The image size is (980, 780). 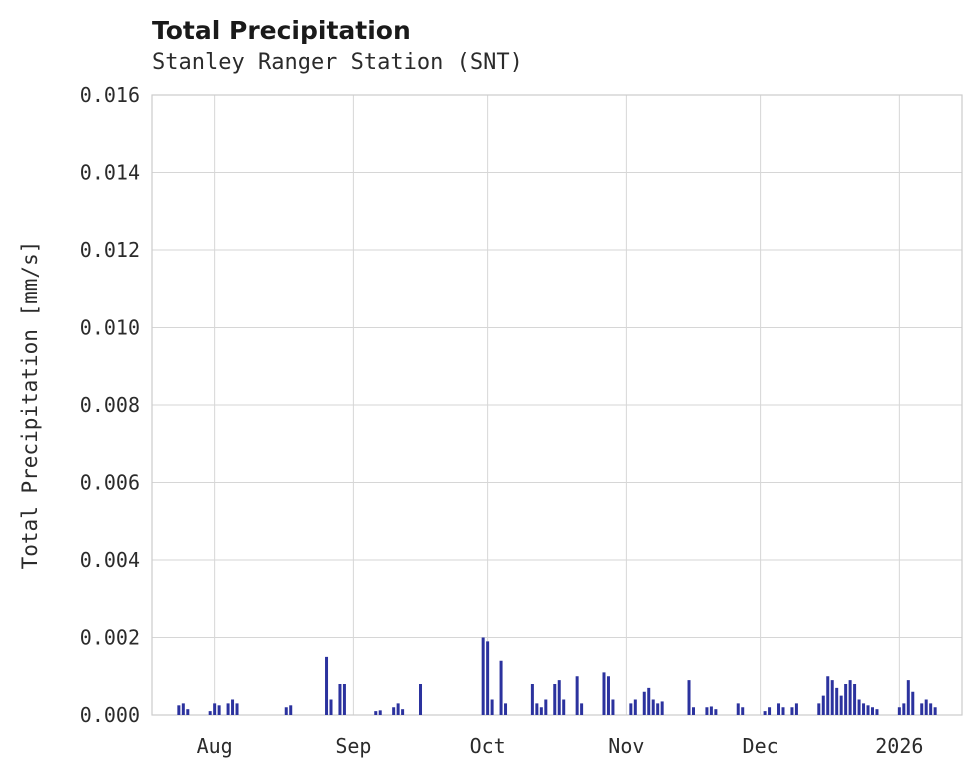 I want to click on y-tick-label: 0.016, so click(x=110, y=95).